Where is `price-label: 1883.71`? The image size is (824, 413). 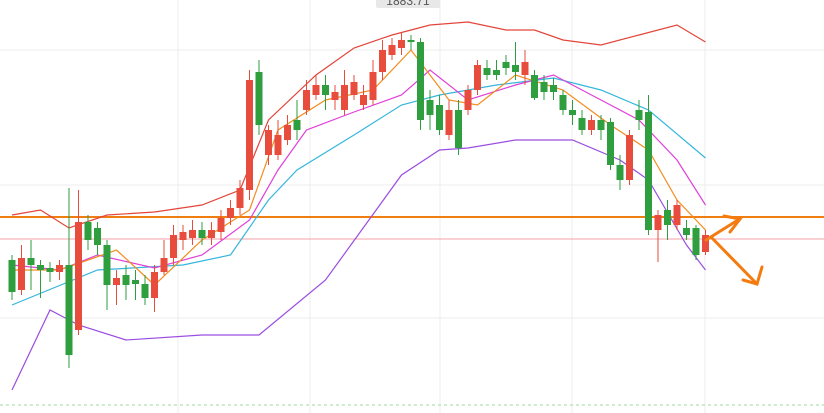 price-label: 1883.71 is located at coordinates (408, 4).